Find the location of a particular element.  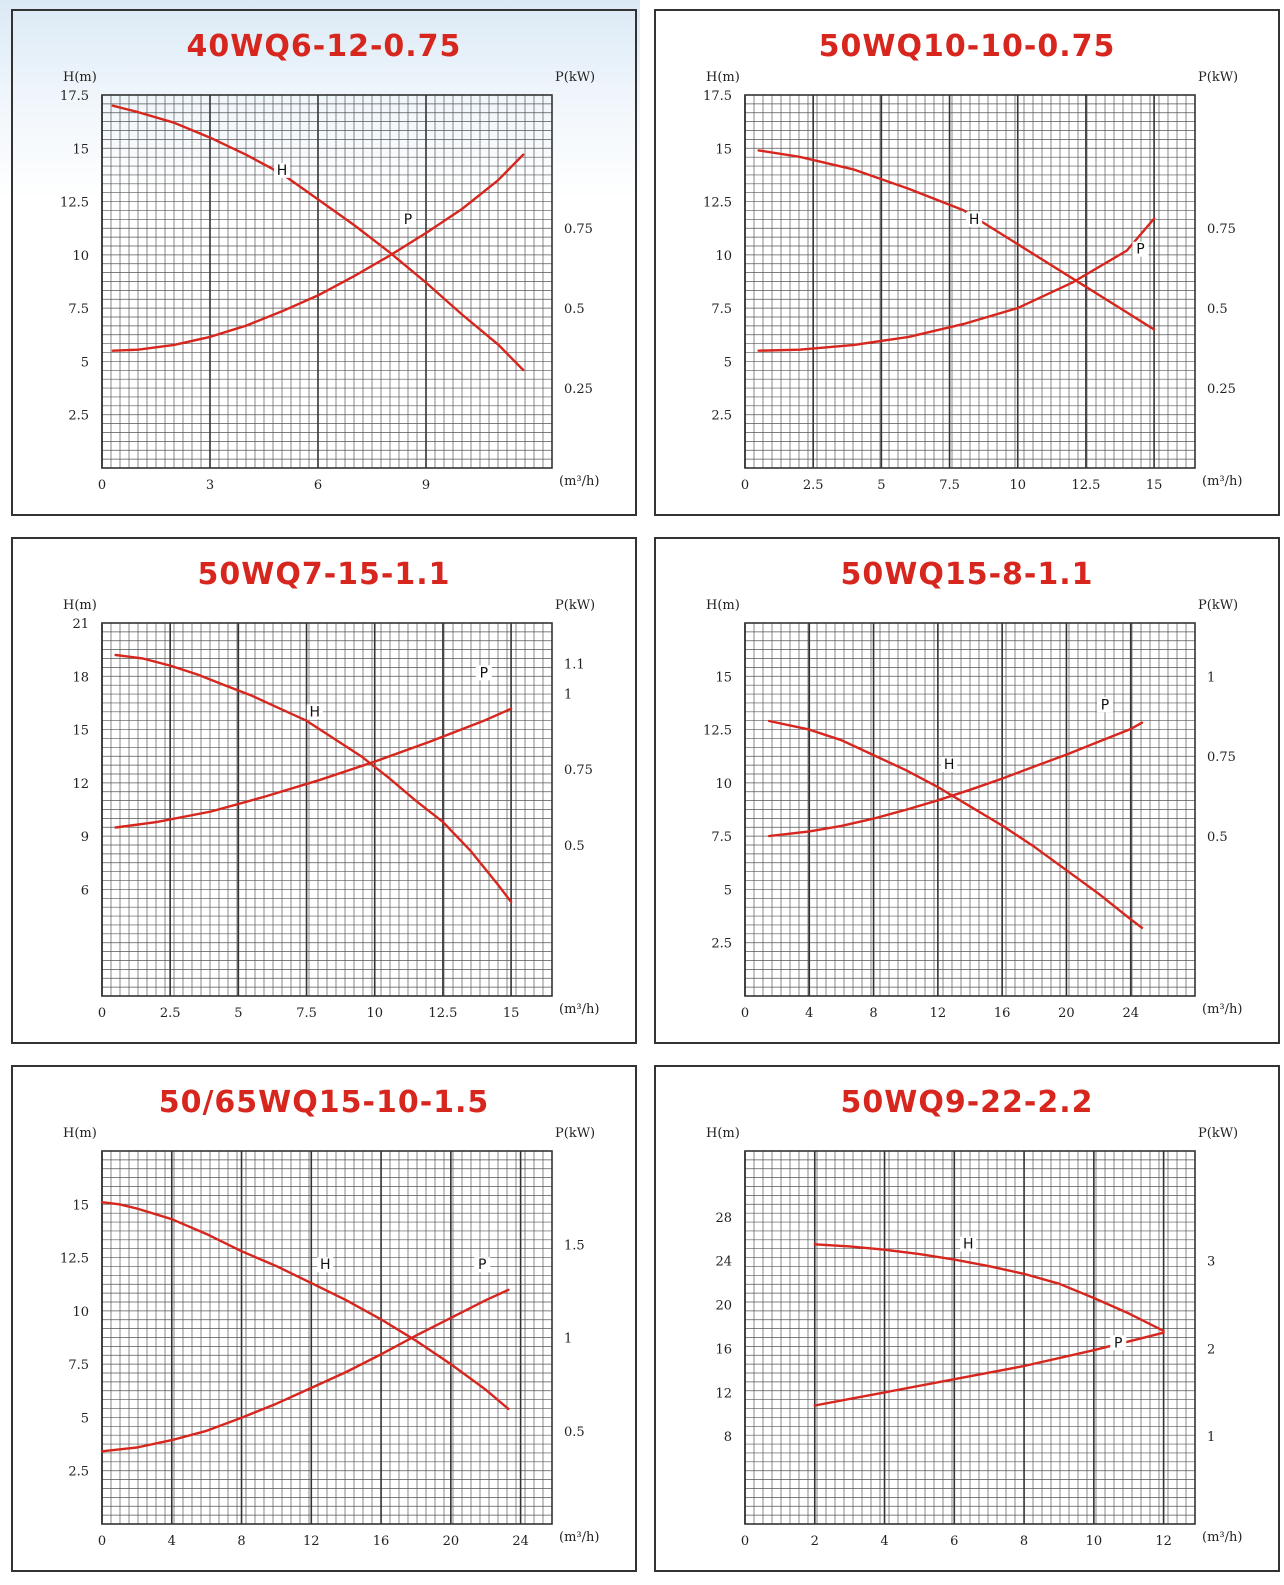

chart-title: 50WQ9-22-2.2 is located at coordinates (967, 1102).